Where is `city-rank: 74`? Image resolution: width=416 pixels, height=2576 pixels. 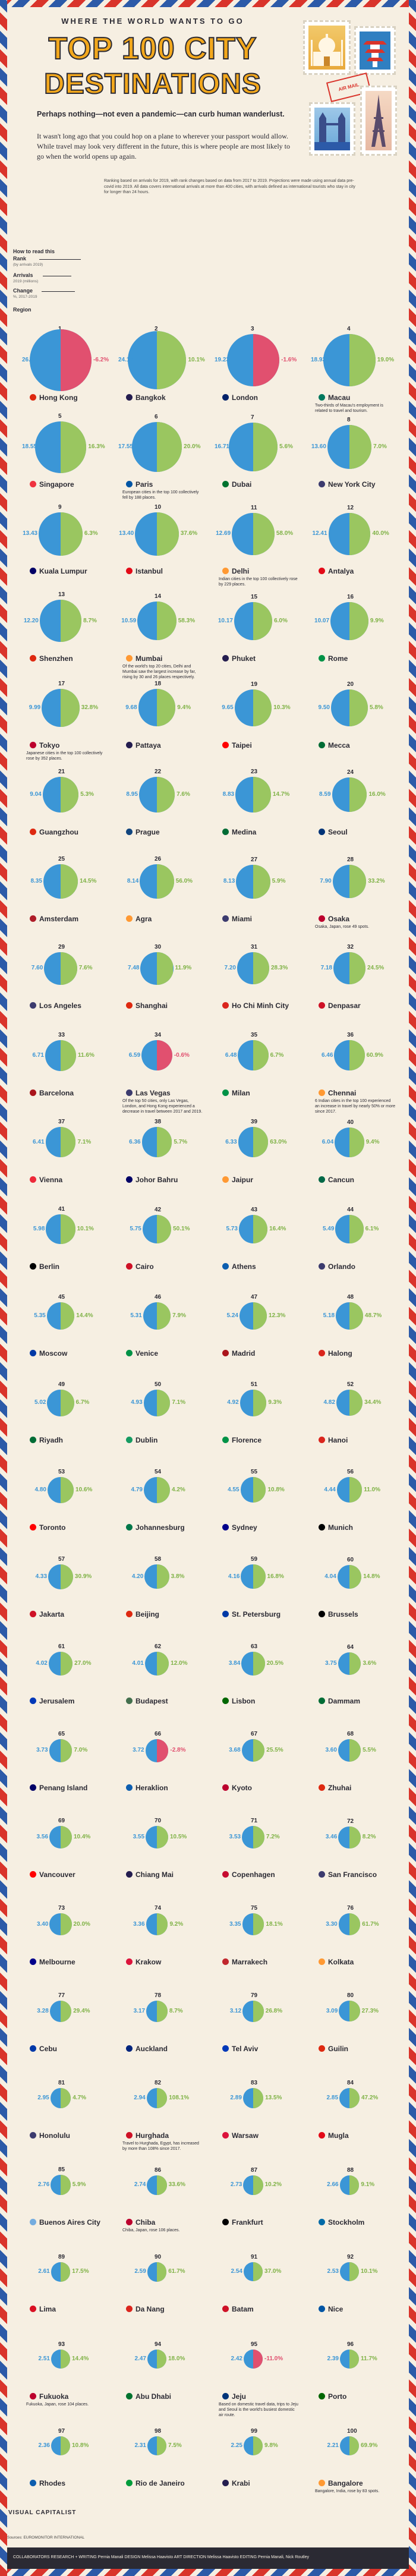
city-rank: 74 is located at coordinates (158, 1908).